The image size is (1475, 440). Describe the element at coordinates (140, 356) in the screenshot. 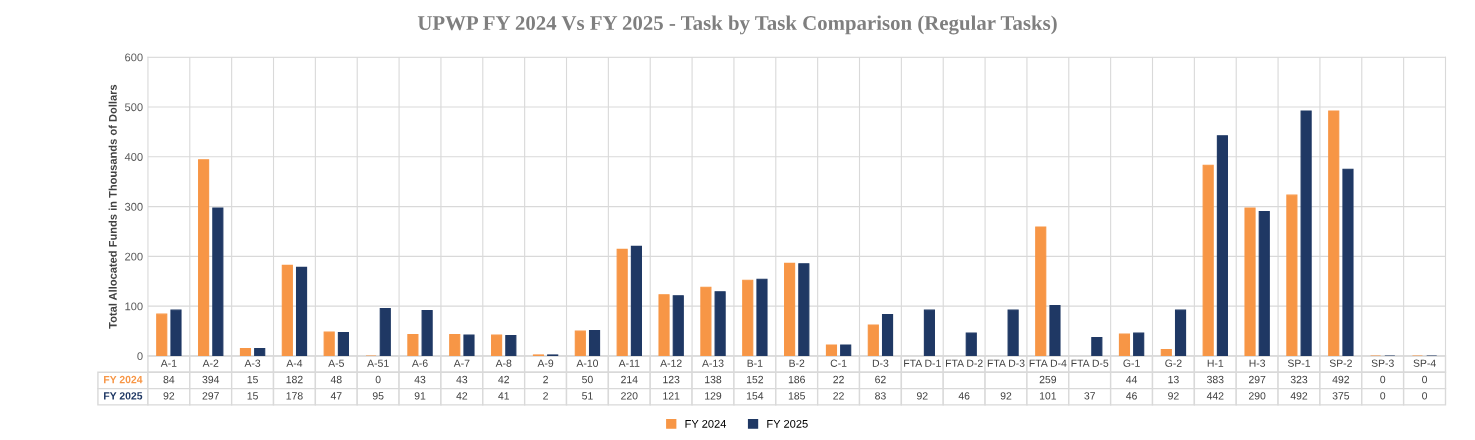

I see `y-tick-label: 0` at that location.